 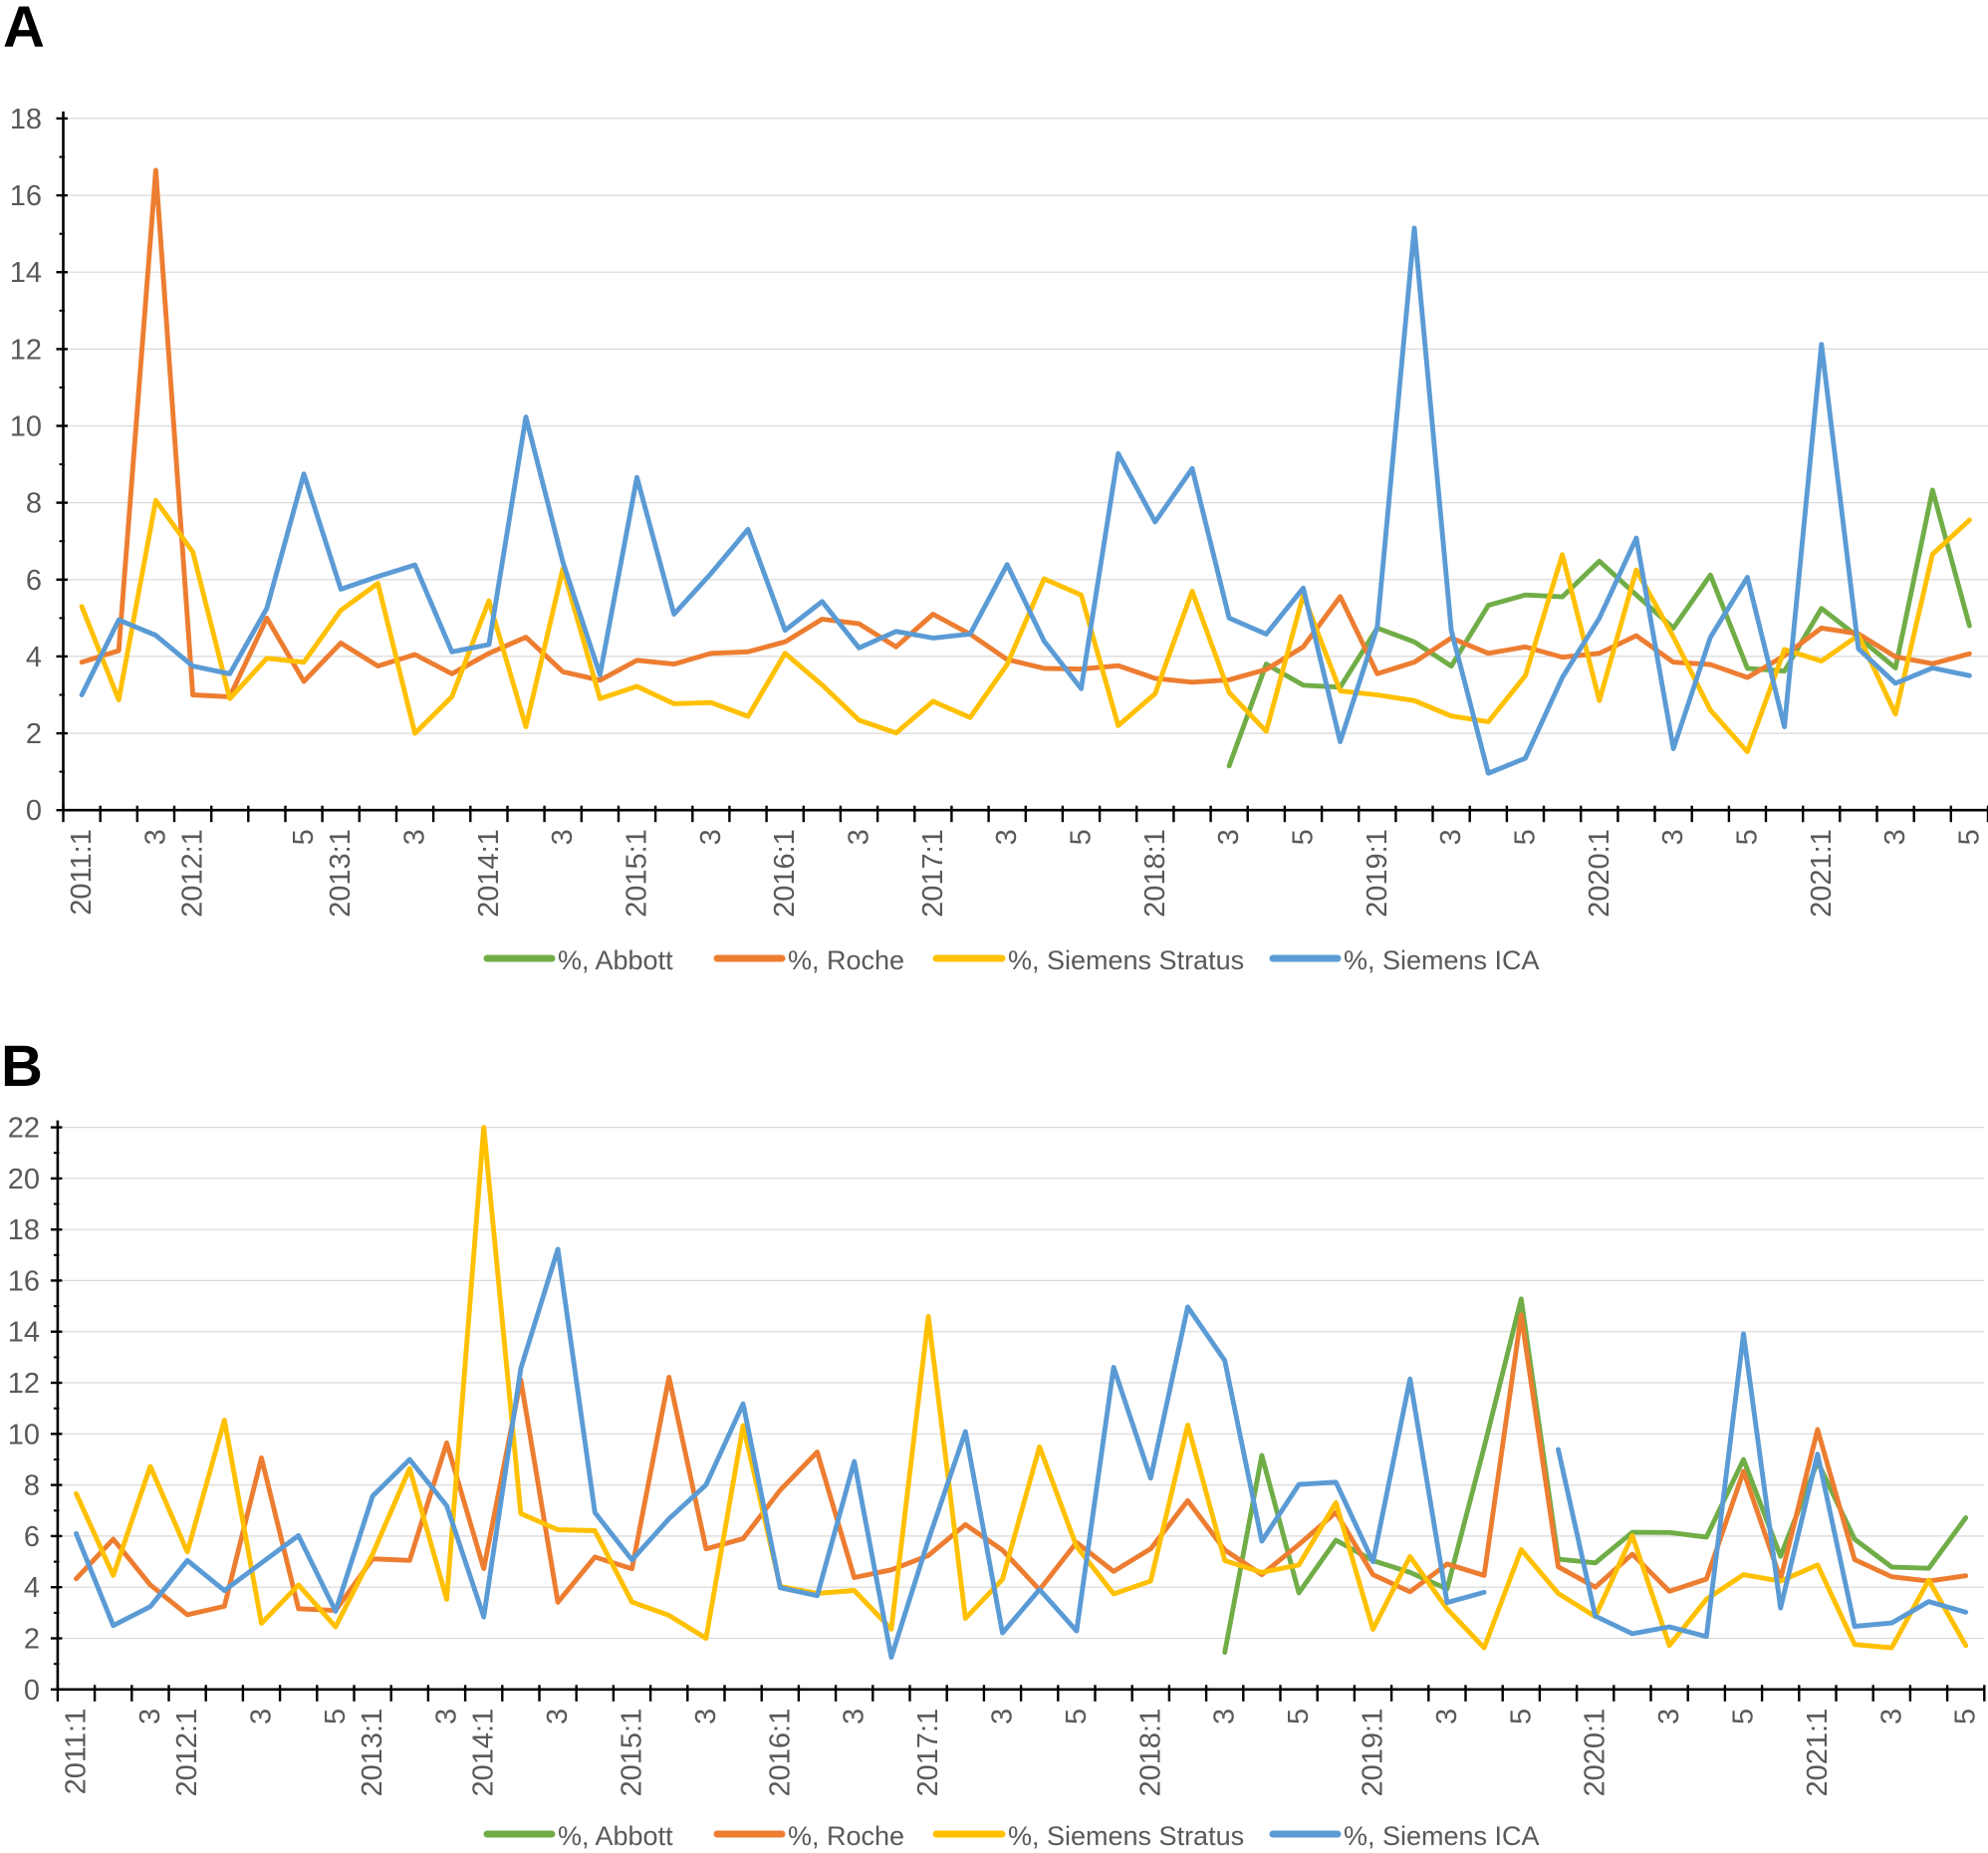 I want to click on svg-text: B, so click(x=22, y=1066).